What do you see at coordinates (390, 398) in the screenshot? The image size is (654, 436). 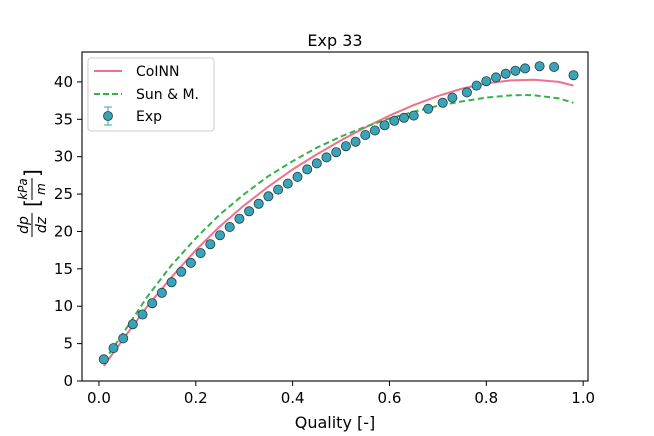 I see `x-tick-label: 0.6` at bounding box center [390, 398].